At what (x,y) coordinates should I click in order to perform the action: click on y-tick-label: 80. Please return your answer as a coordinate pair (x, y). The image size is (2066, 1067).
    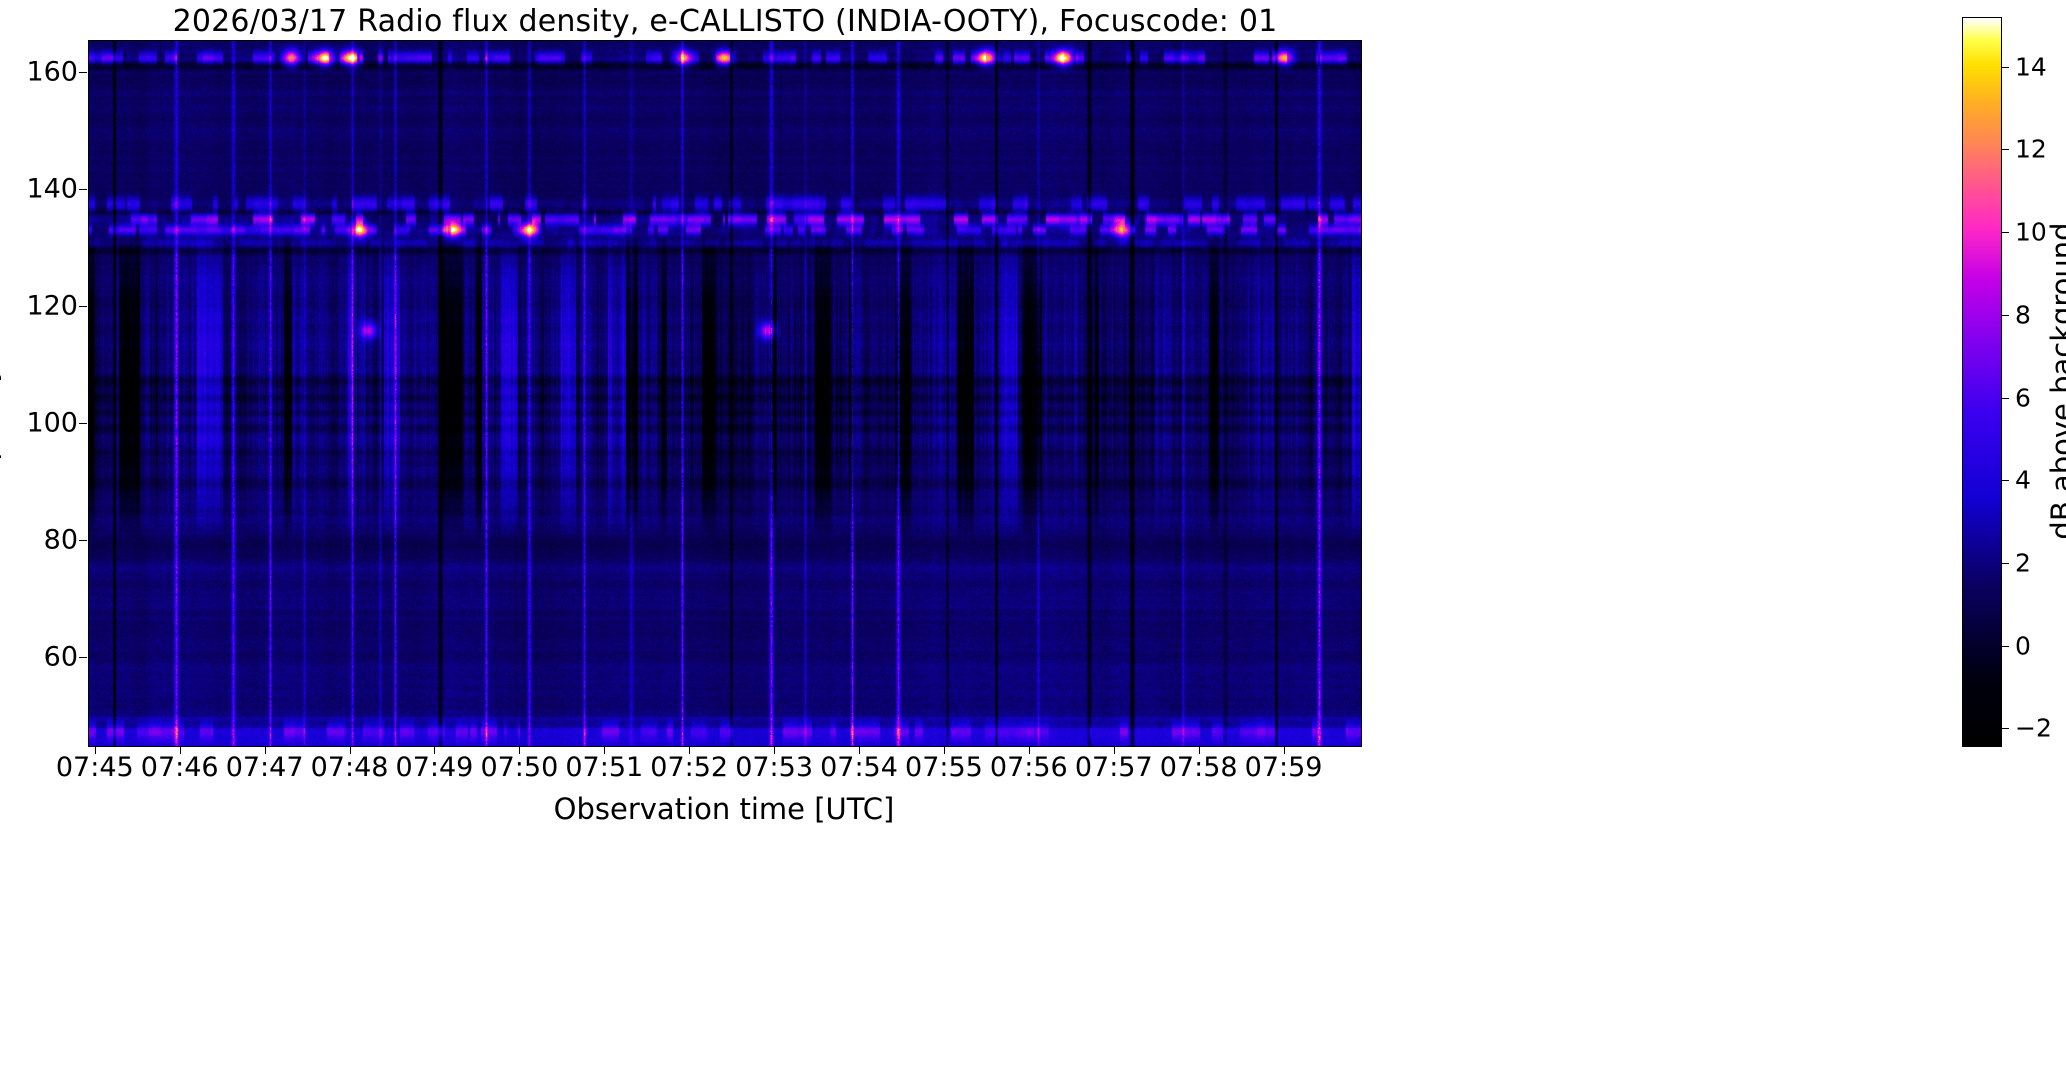
    Looking at the image, I should click on (60, 540).